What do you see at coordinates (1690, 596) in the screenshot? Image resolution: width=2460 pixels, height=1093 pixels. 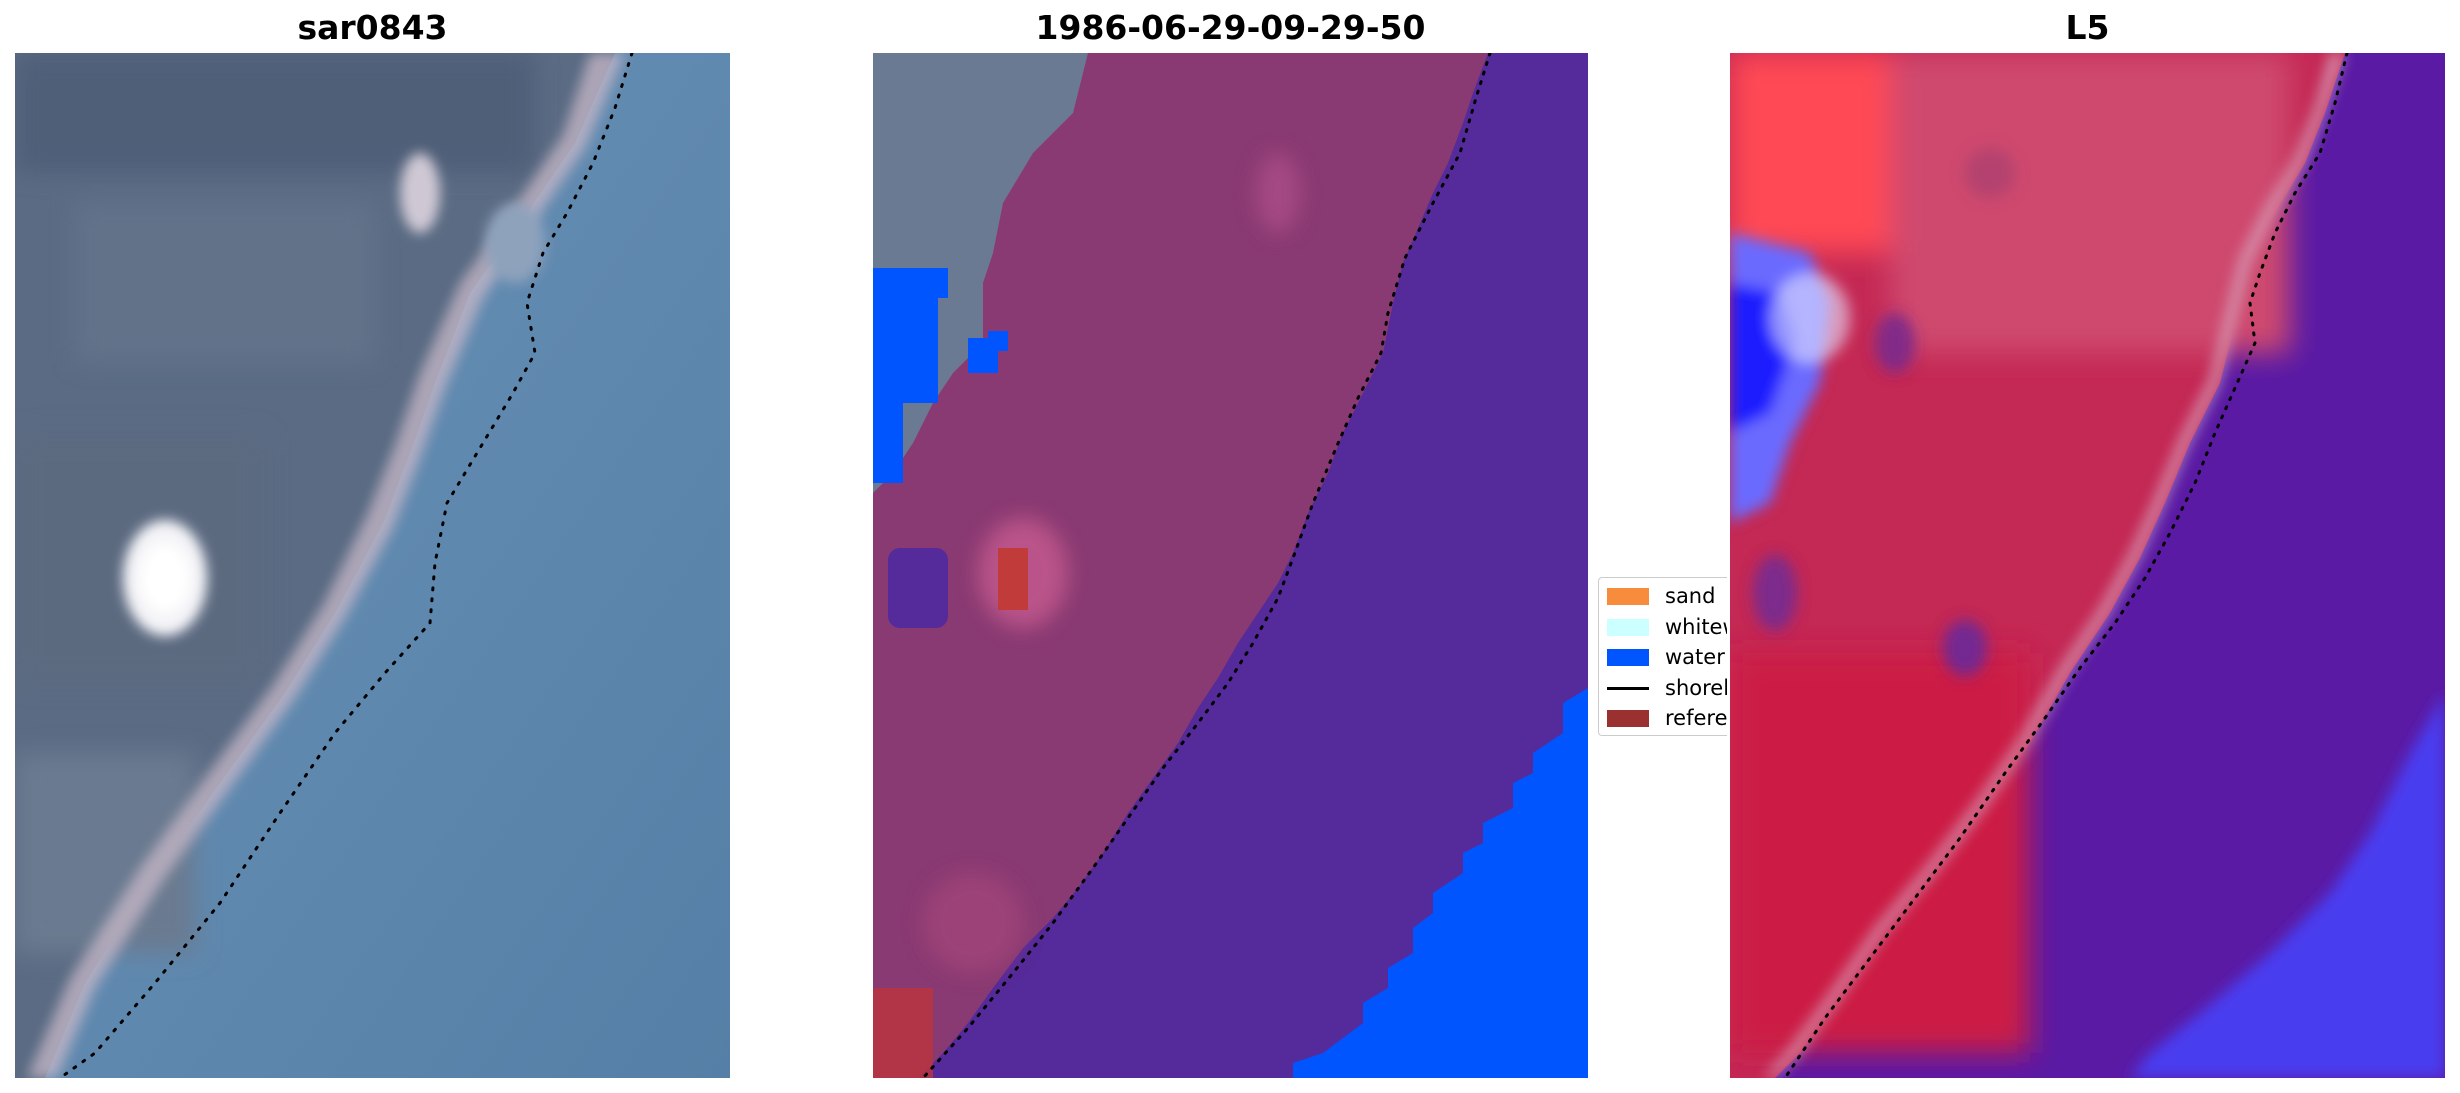 I see `legend-label-sand: sand` at bounding box center [1690, 596].